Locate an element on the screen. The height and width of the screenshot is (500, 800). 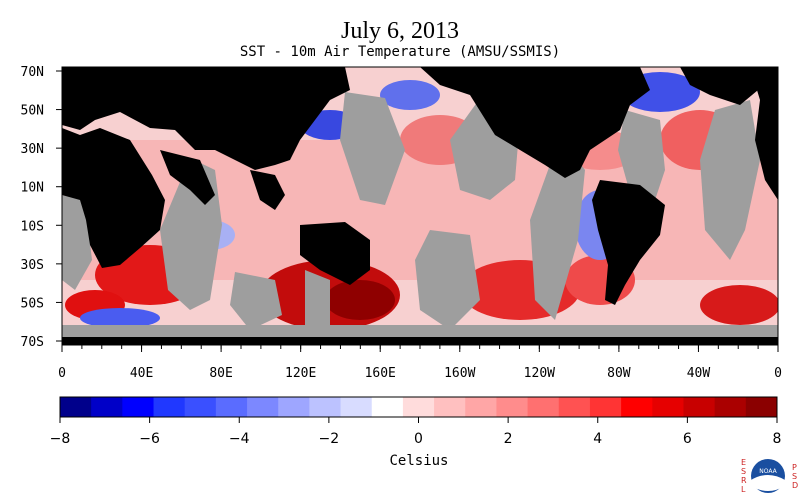
lon-label: 120E is located at coordinates (300, 373).